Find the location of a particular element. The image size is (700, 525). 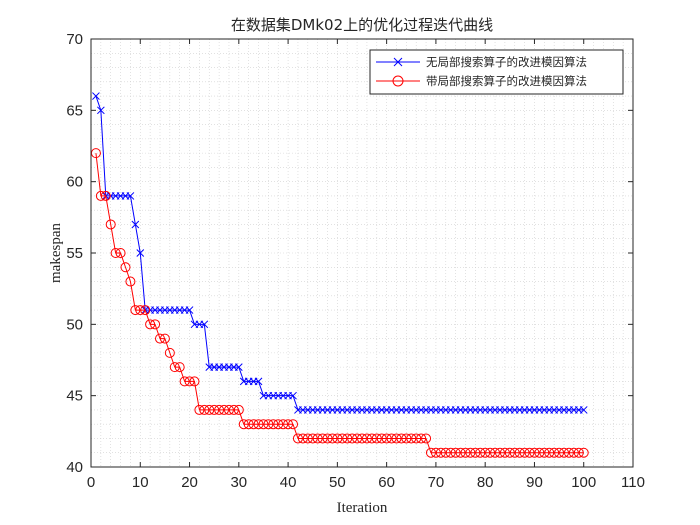

x-tick-label: 100 is located at coordinates (583, 482).